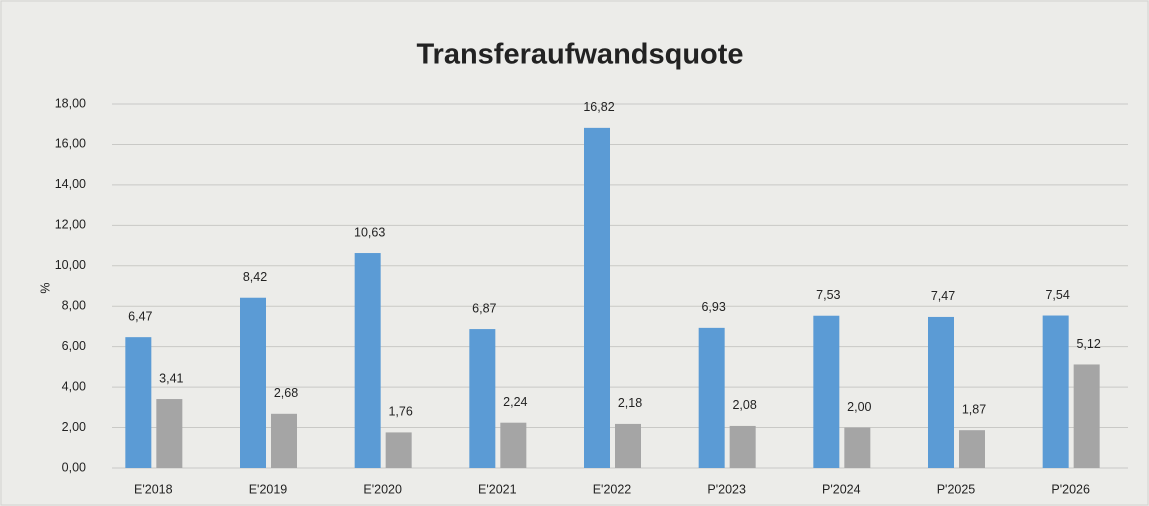 This screenshot has width=1149, height=506. What do you see at coordinates (630, 403) in the screenshot?
I see `value-label: 2,18` at bounding box center [630, 403].